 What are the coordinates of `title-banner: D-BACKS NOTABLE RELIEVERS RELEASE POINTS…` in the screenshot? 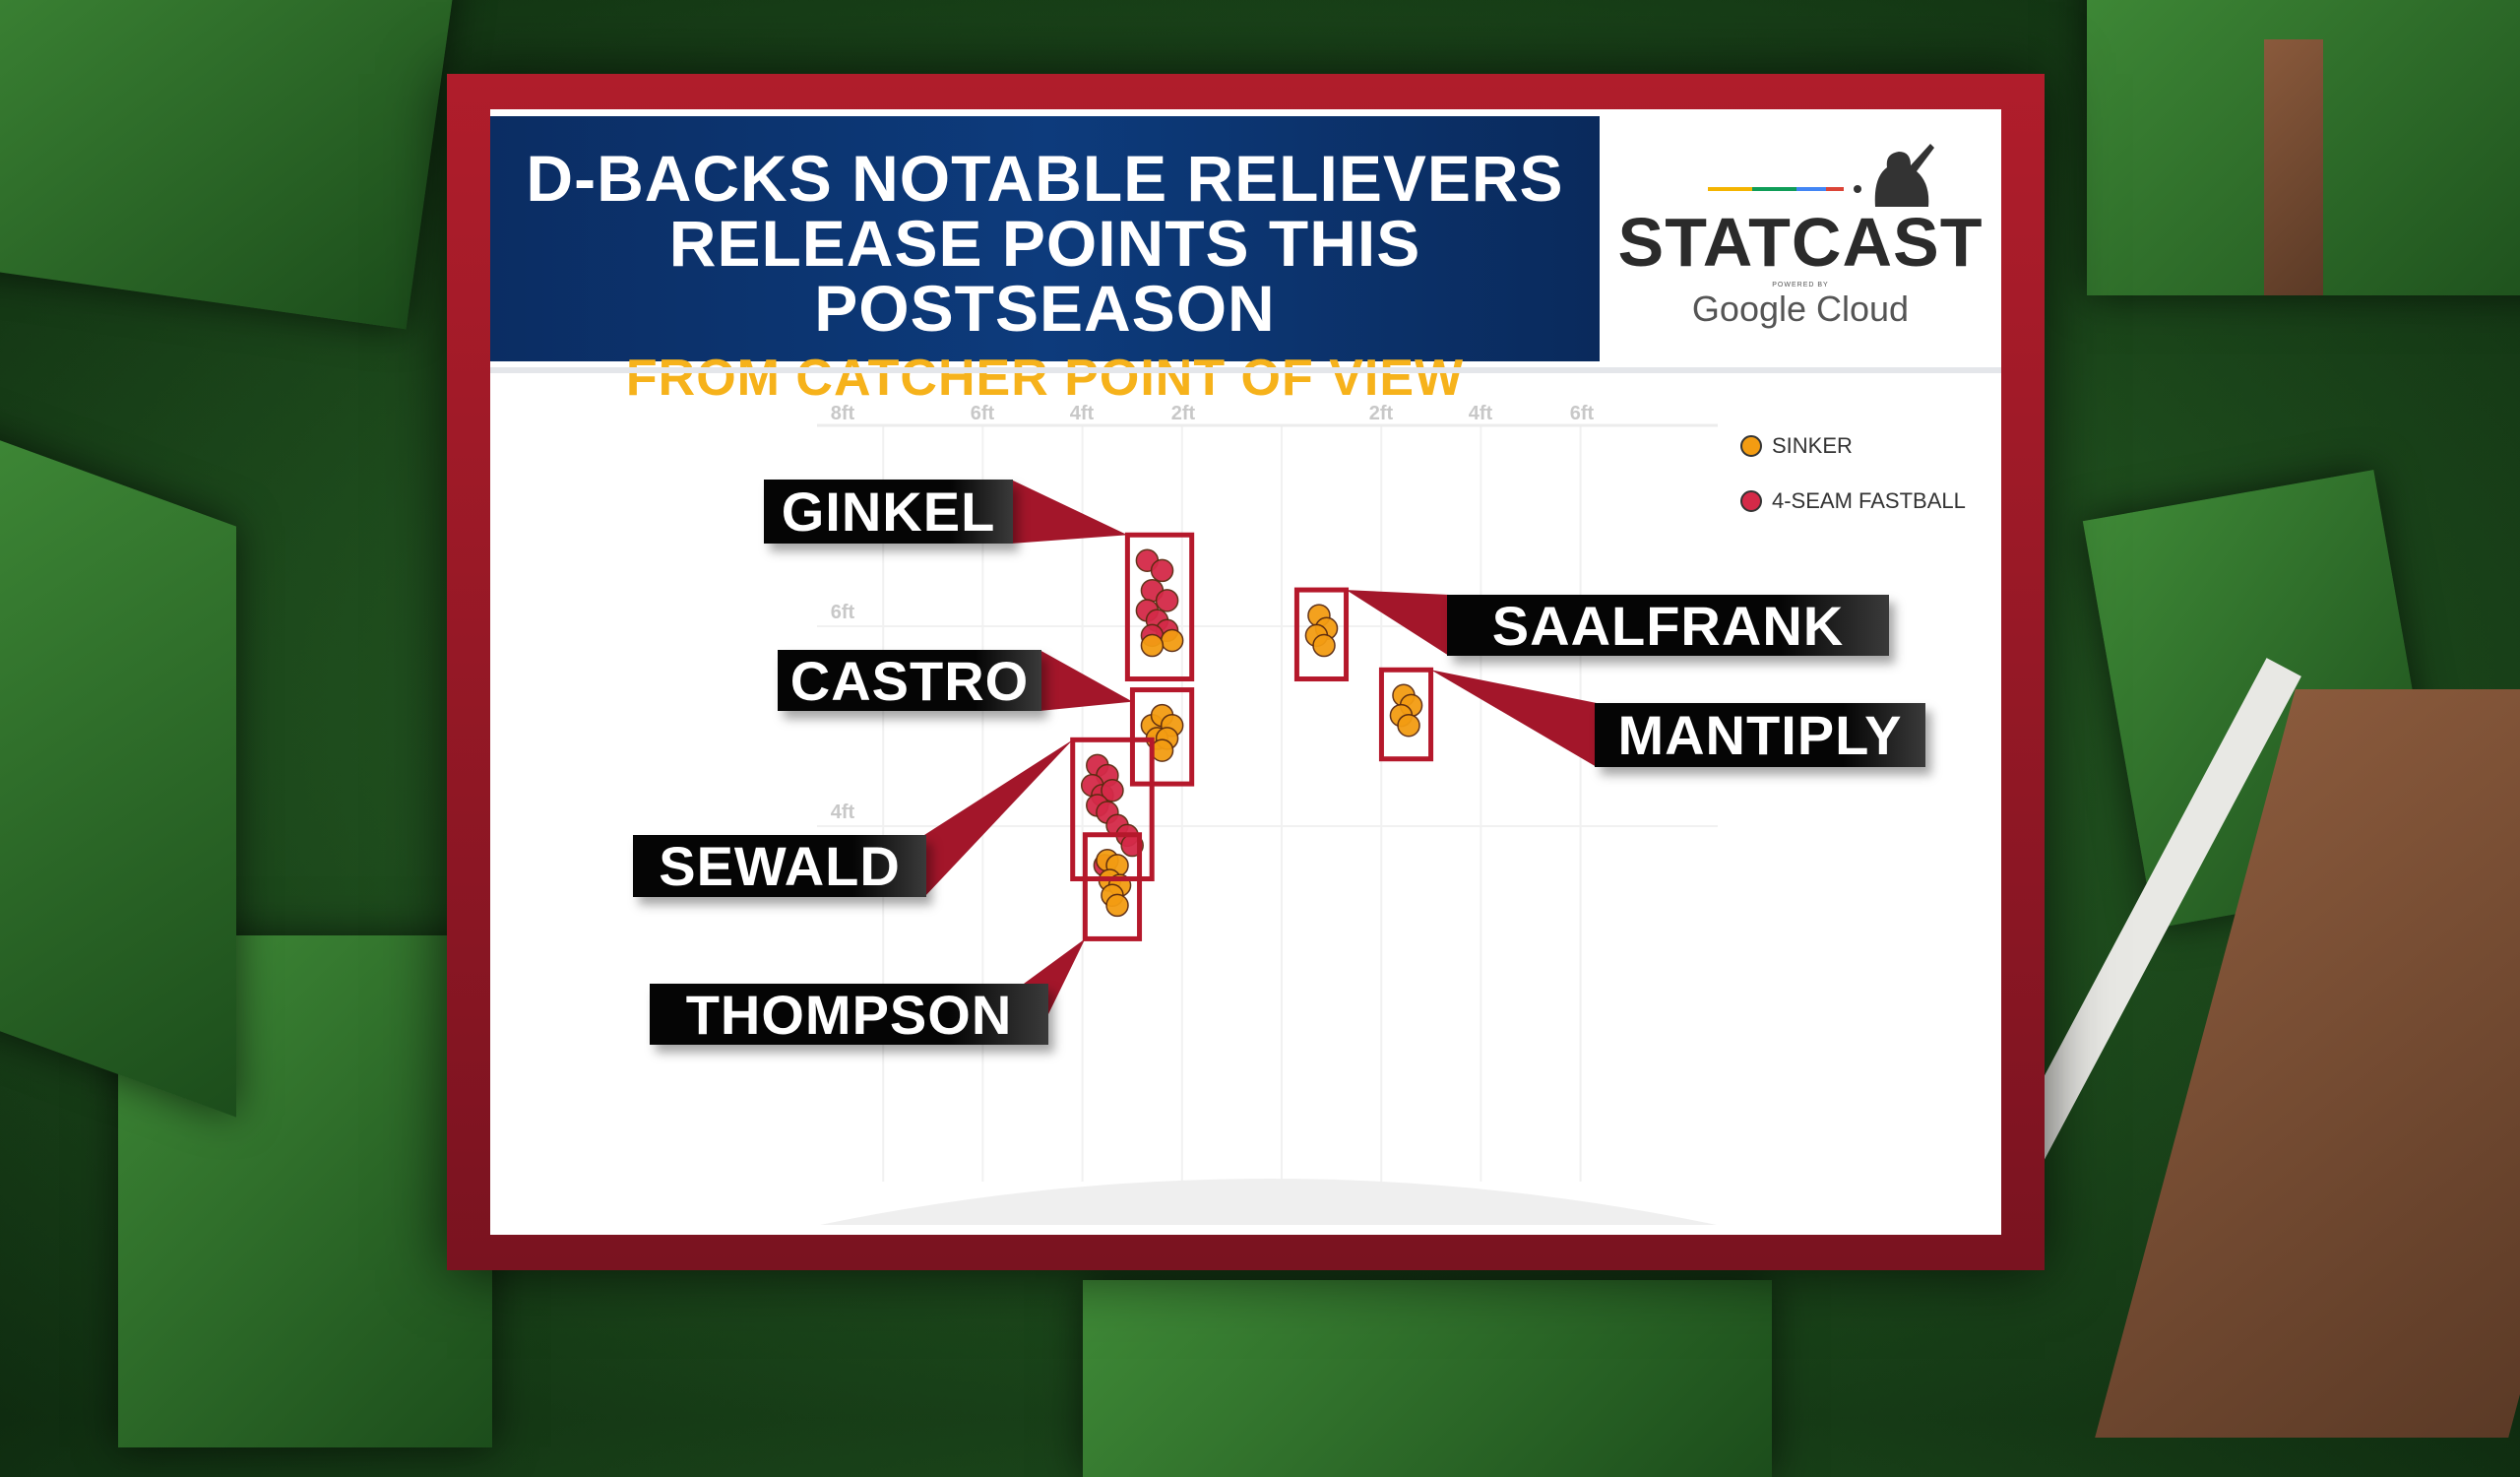 It's located at (1045, 261).